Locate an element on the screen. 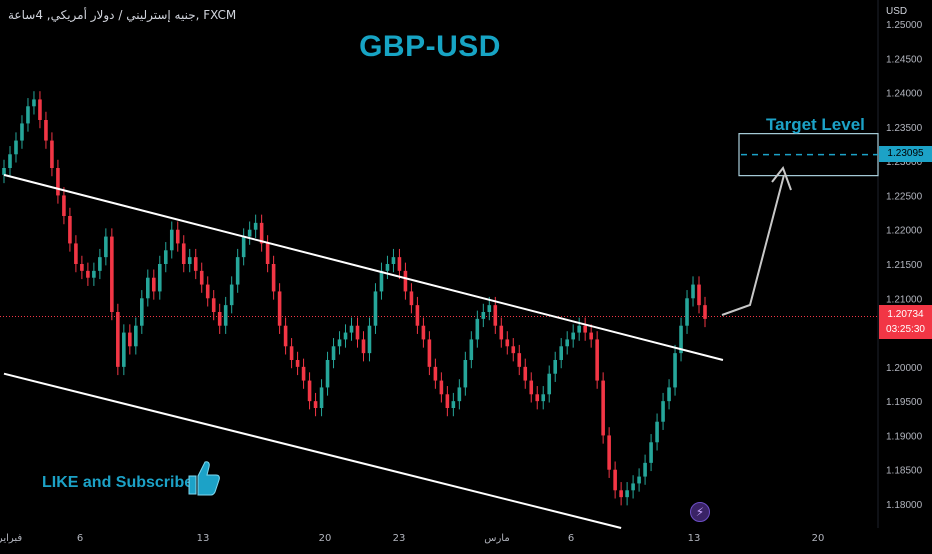 The image size is (932, 554). y-tick-label: 1.23500 is located at coordinates (904, 128).